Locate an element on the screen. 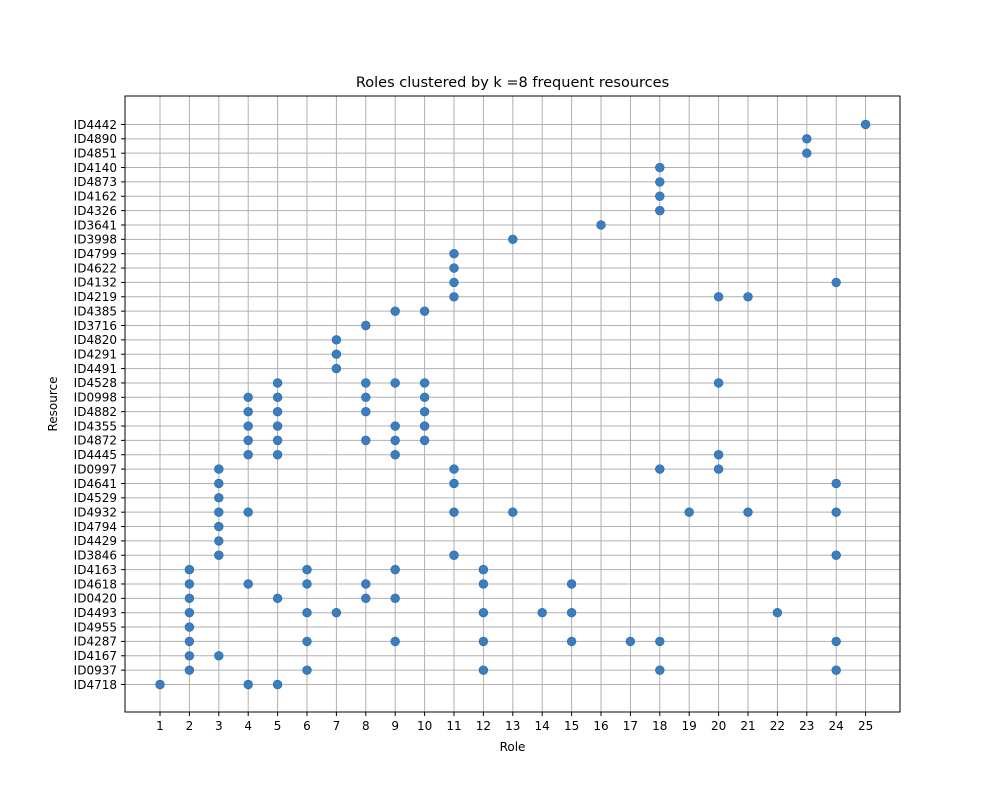 The width and height of the screenshot is (1000, 800). y-tick-label: ID3846 is located at coordinates (95, 556).